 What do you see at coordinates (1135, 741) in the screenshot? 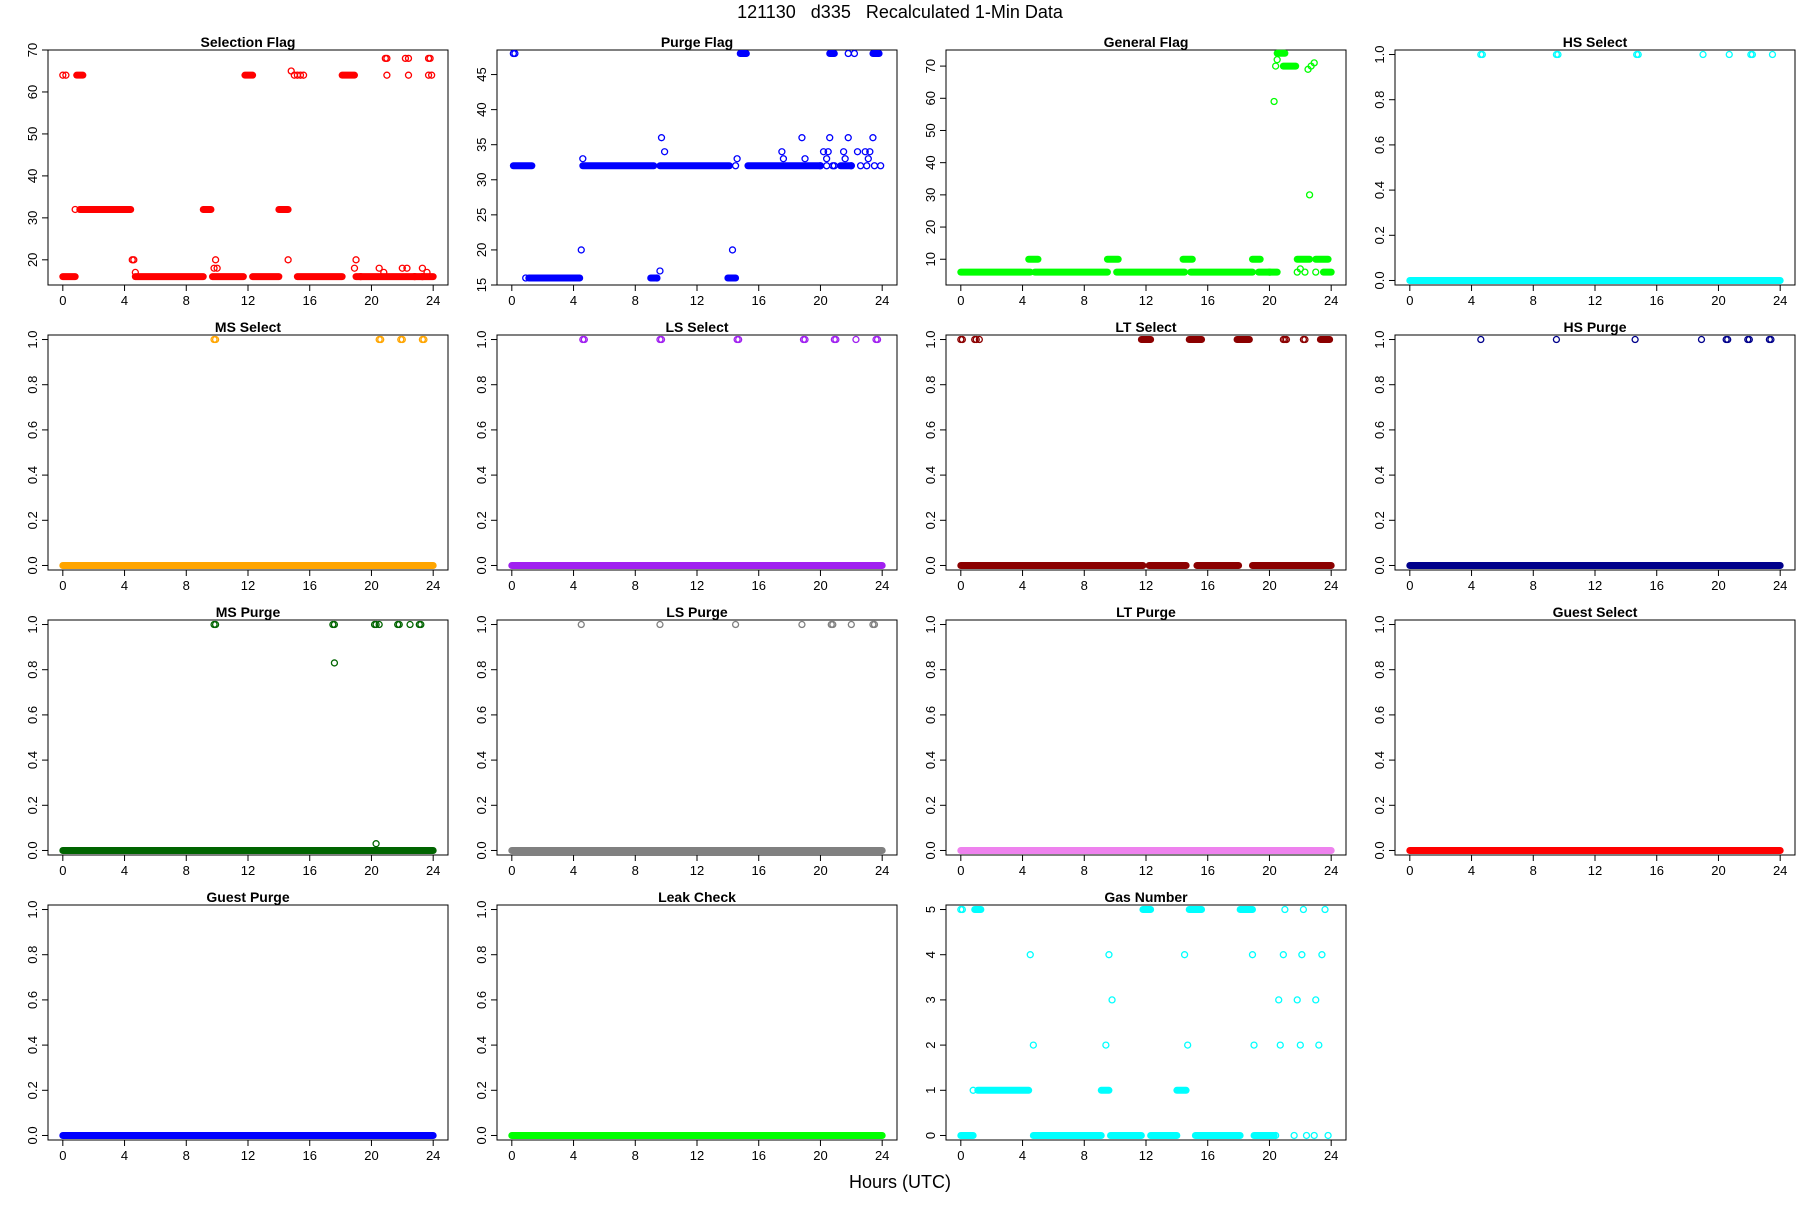
I see `panel-lt-purge: LT Purge 0 4 8 12 16 20 24 0.0 0.2 0.4 0.6 0.8 1.0` at bounding box center [1135, 741].